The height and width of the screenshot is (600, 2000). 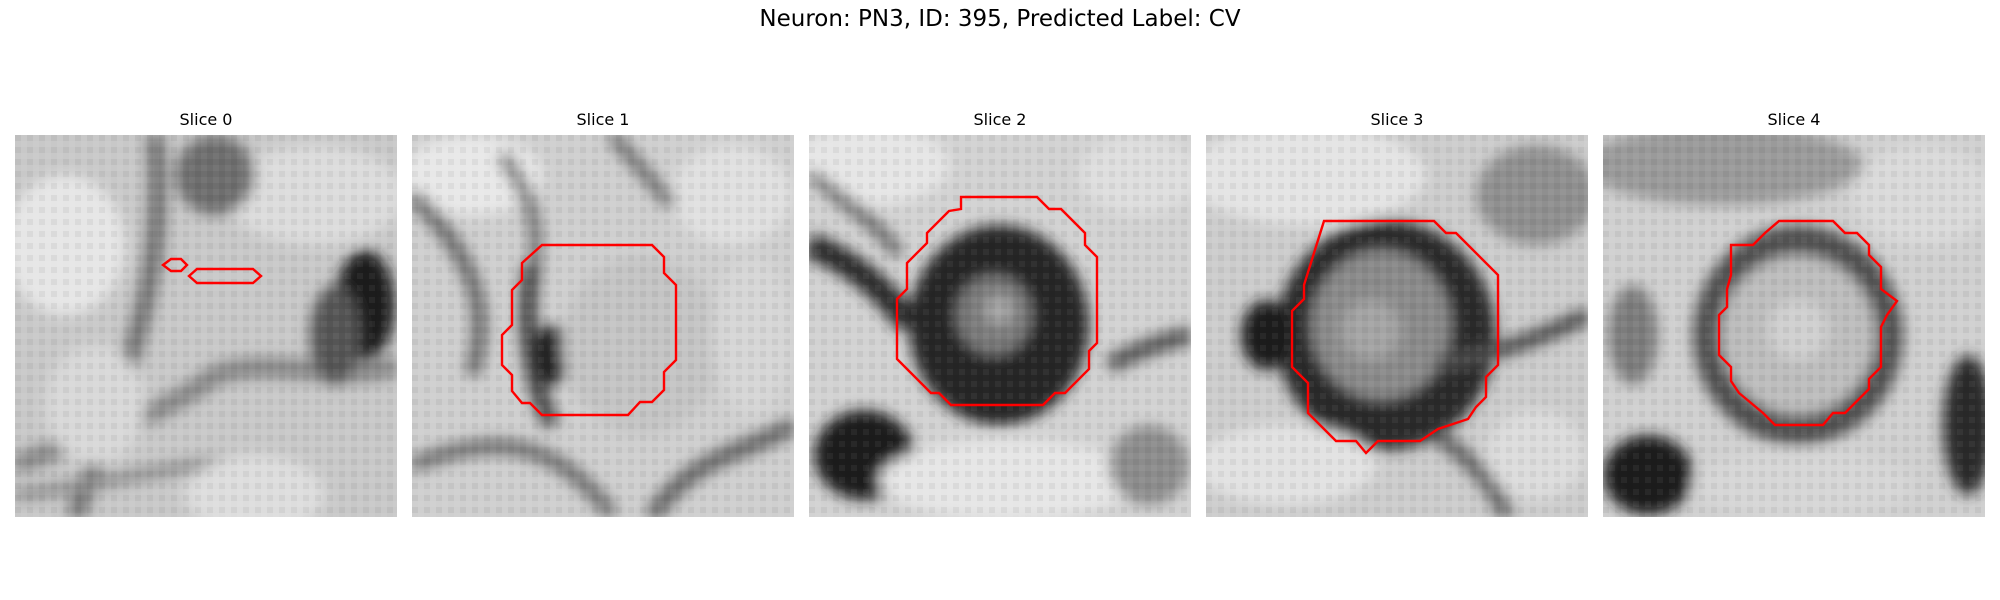 I want to click on slice-1-title: Slice 1, so click(x=603, y=119).